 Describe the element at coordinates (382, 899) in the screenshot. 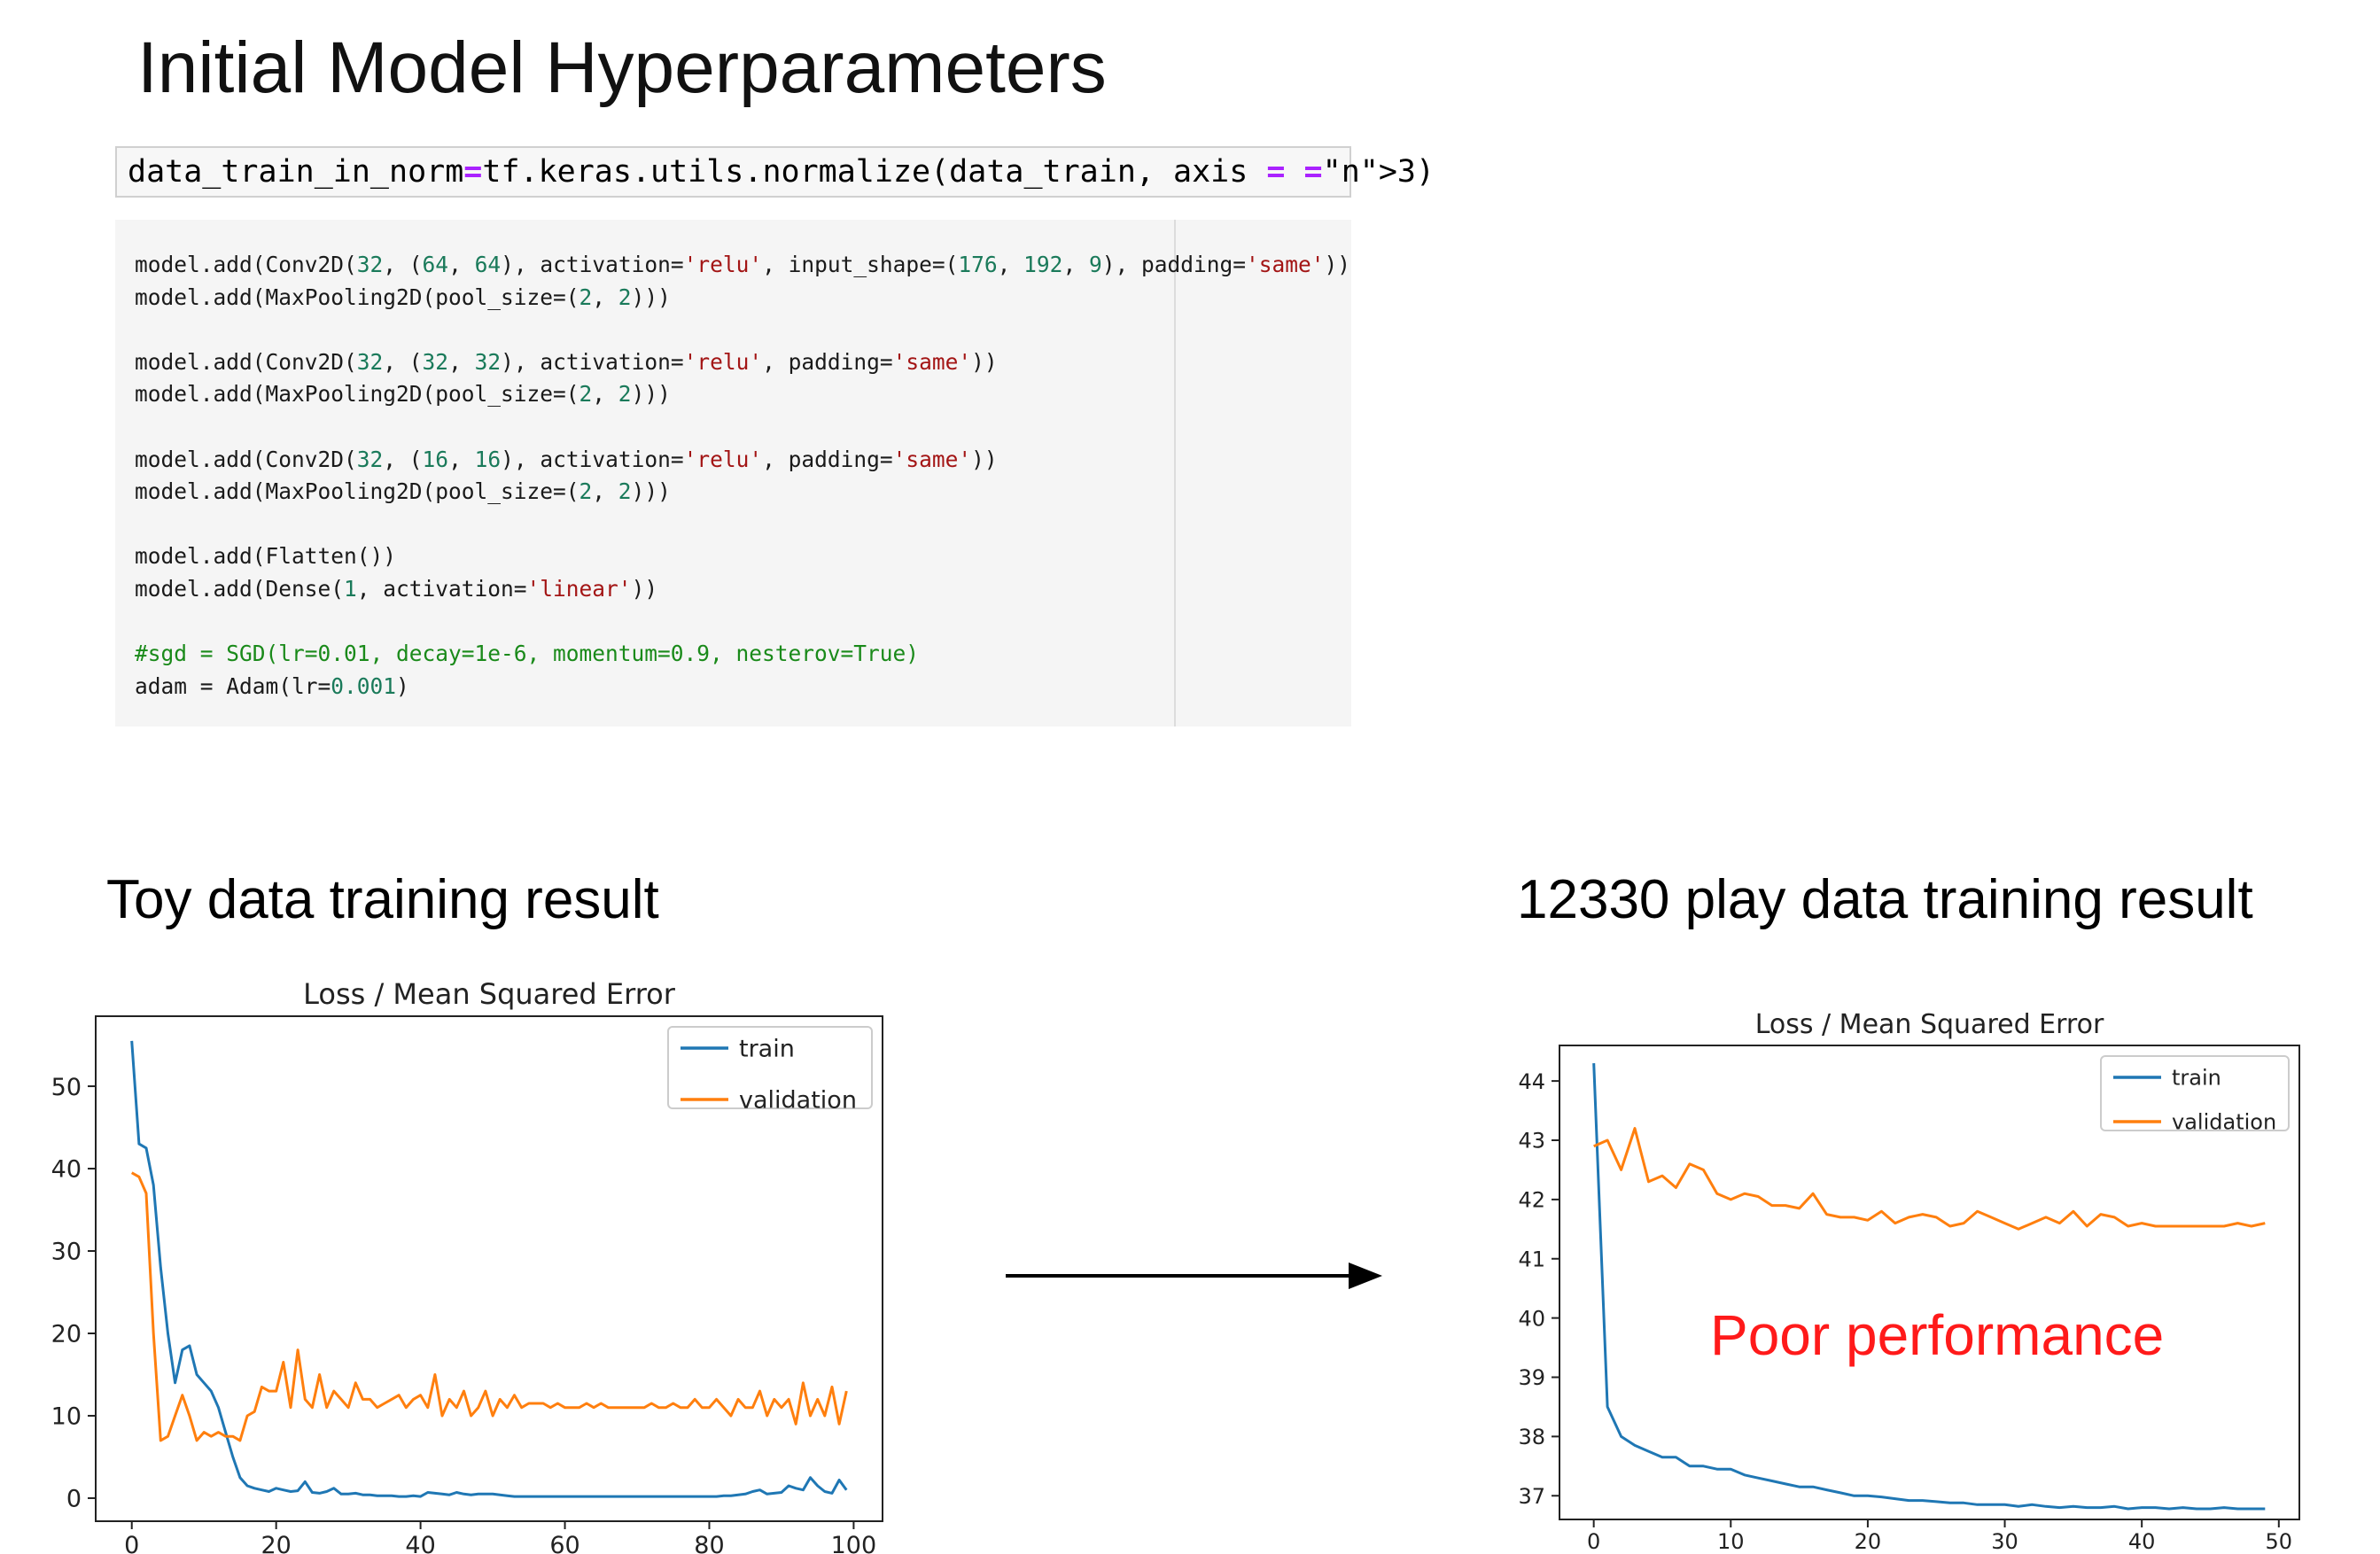

I see `toy-data-title: Toy data training result` at that location.